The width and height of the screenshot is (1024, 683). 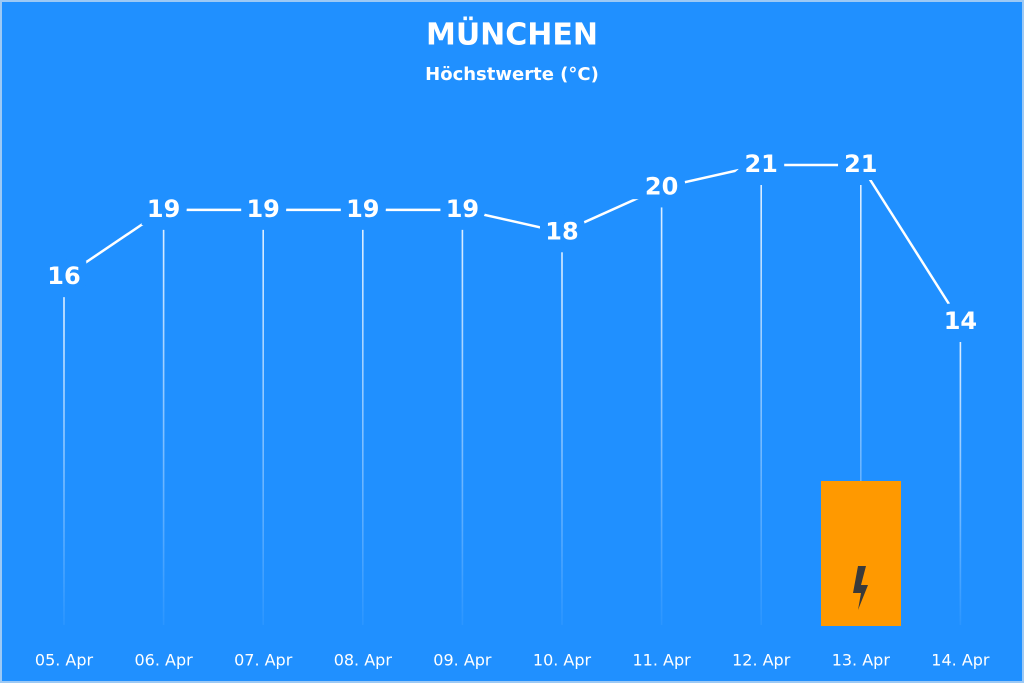 What do you see at coordinates (462, 660) in the screenshot?
I see `x-tick-label: 09. Apr` at bounding box center [462, 660].